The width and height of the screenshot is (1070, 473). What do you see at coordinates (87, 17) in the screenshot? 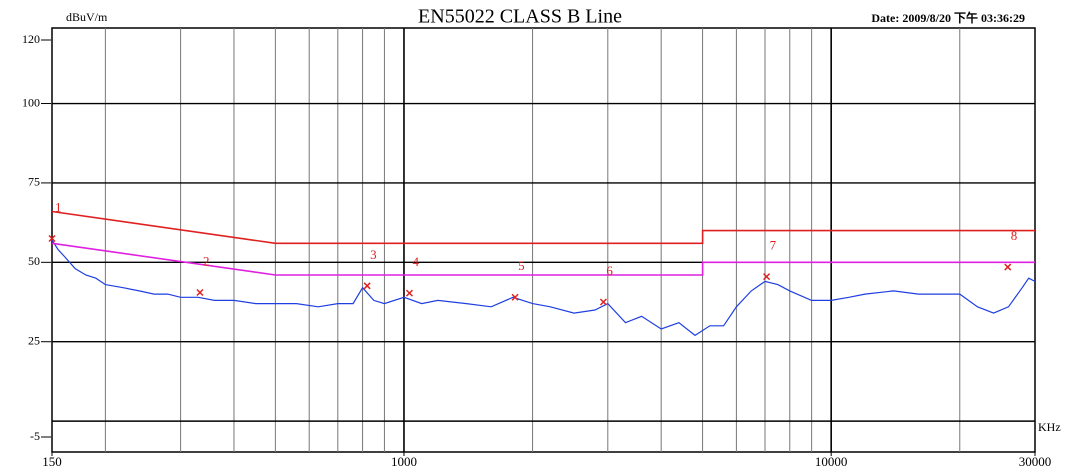
I see `y-axis-label: dBuV/m` at bounding box center [87, 17].